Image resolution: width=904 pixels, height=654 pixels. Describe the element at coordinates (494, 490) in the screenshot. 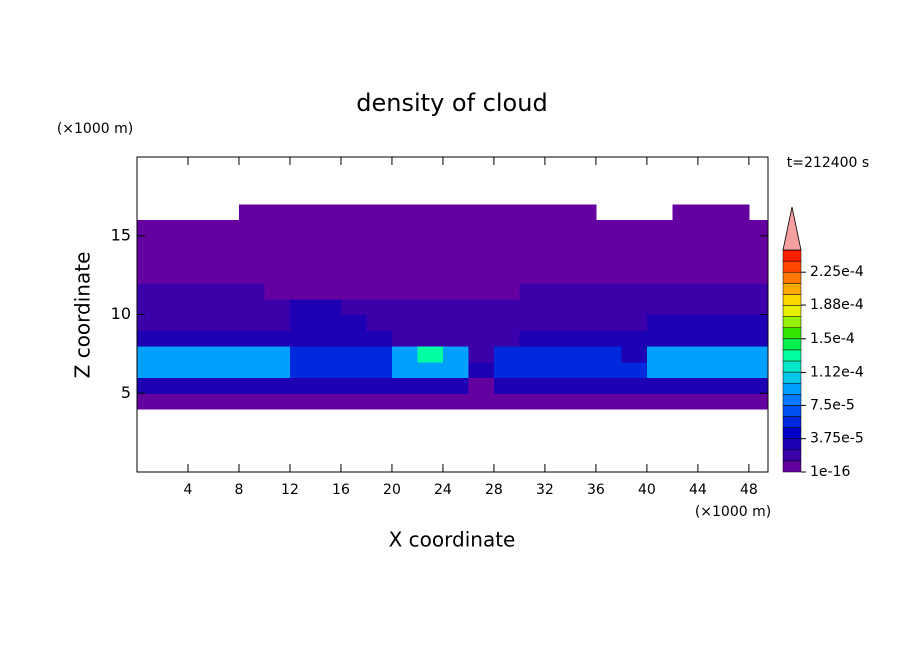

I see `x-tick-label: 28` at that location.